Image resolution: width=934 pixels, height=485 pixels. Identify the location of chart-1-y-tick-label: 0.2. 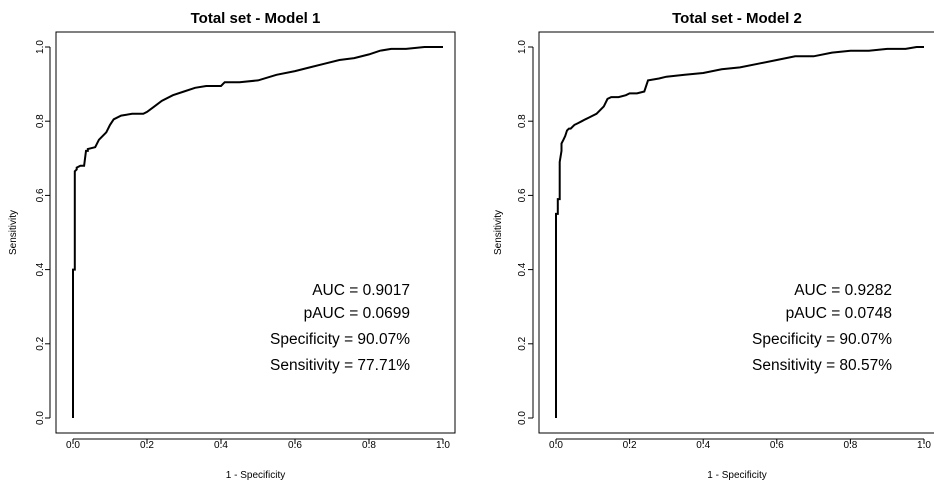
(40, 343).